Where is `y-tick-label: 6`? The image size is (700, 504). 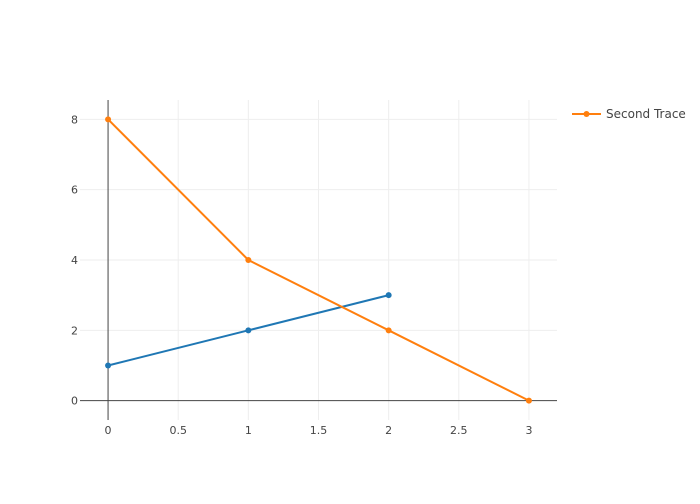
y-tick-label: 6 is located at coordinates (74, 190).